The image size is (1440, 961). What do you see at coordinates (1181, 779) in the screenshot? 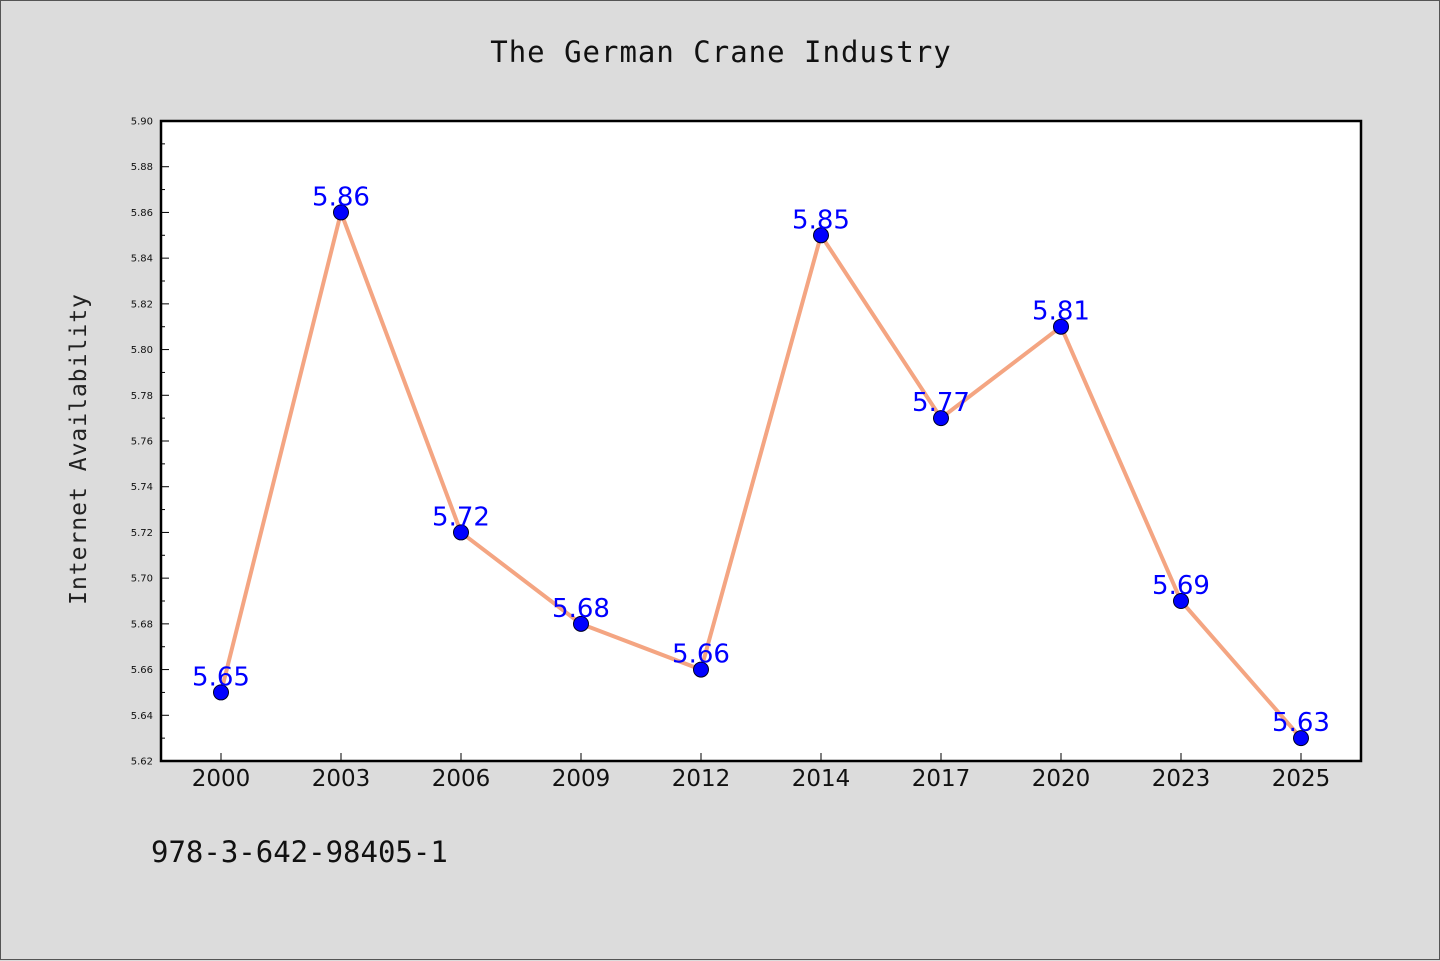
I see `x-tick-label: 2023` at bounding box center [1181, 779].